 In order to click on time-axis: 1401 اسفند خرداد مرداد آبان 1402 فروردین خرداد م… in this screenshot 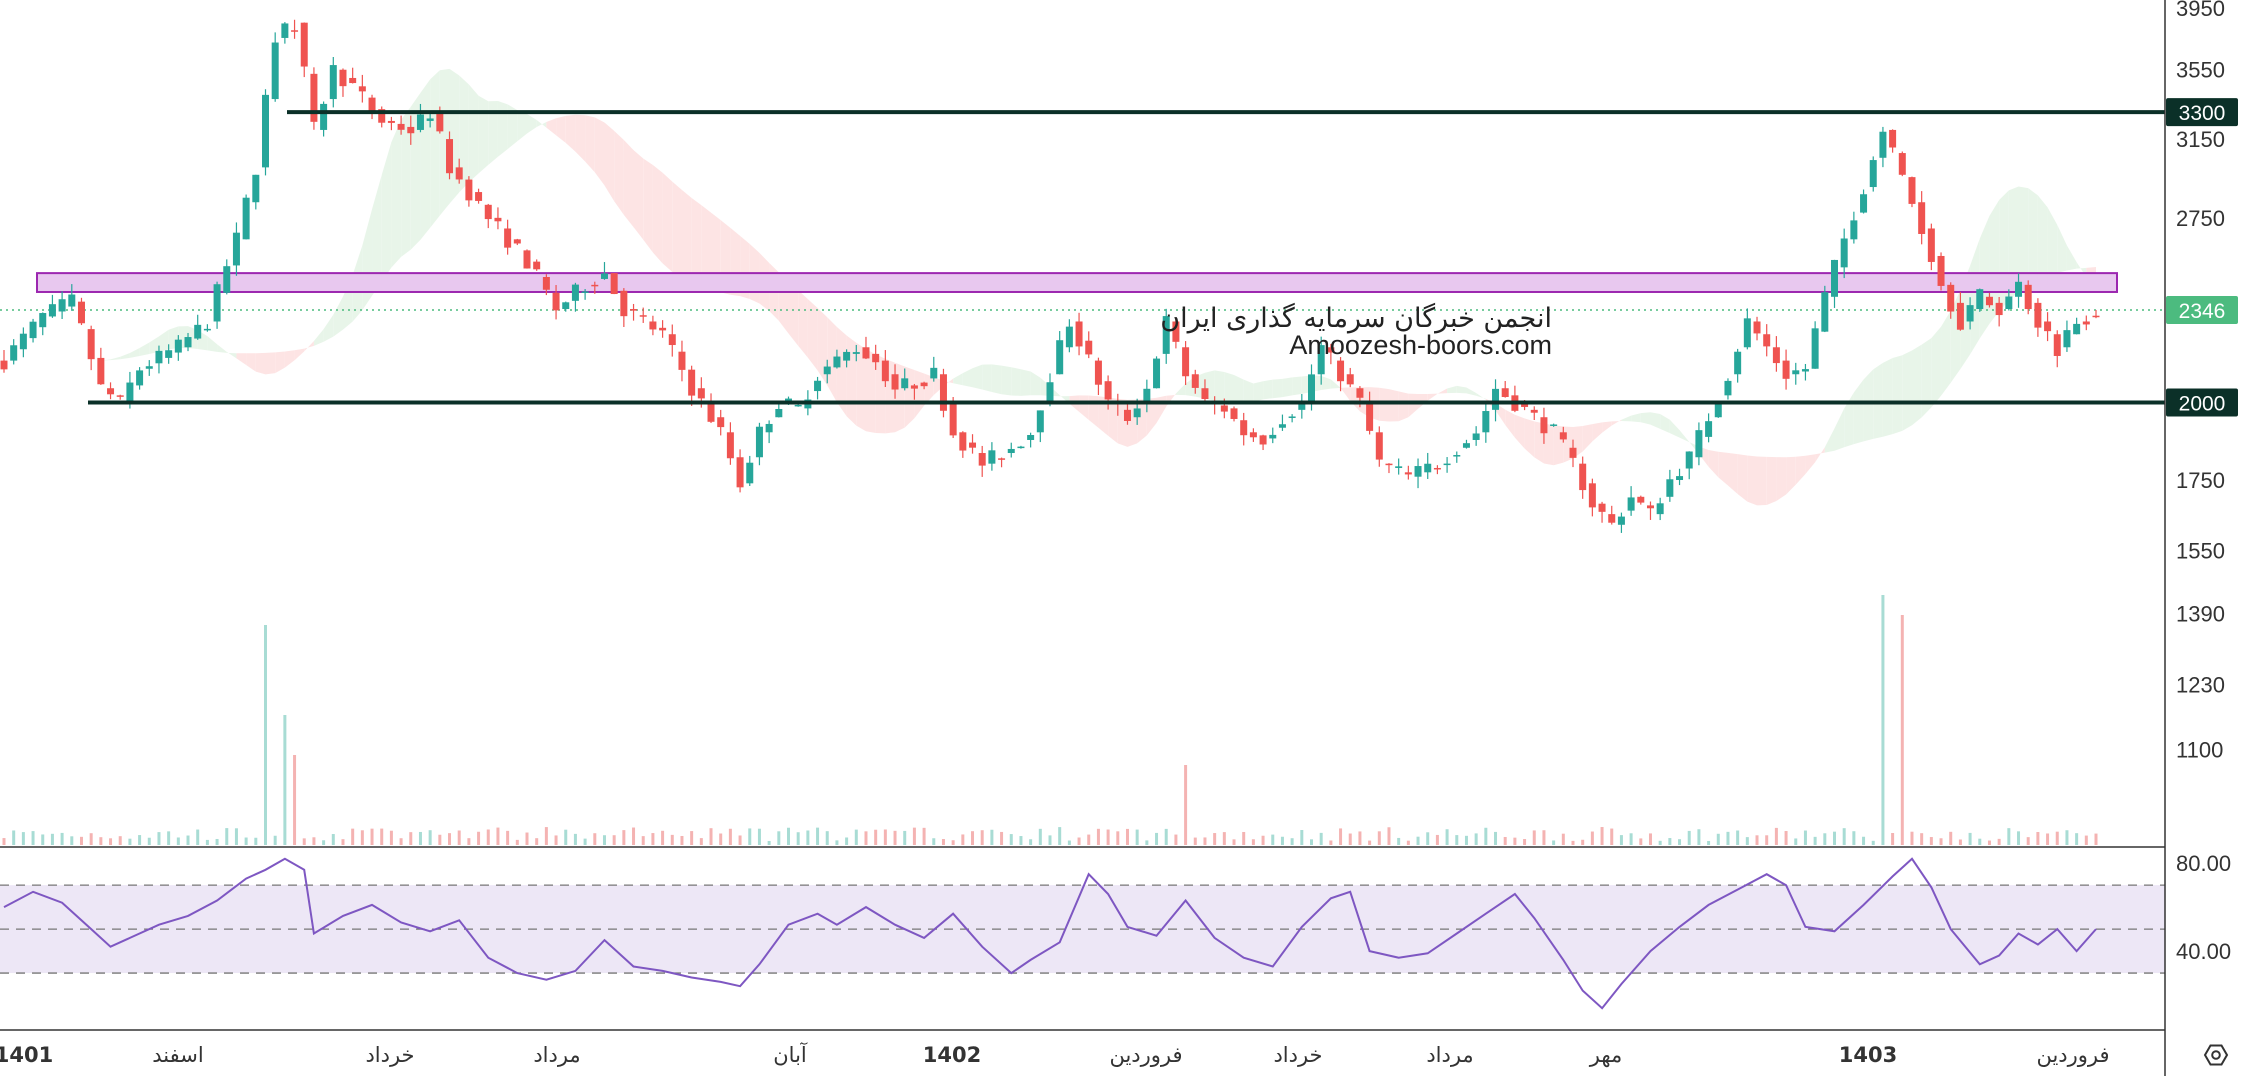, I will do `click(1055, 1054)`.